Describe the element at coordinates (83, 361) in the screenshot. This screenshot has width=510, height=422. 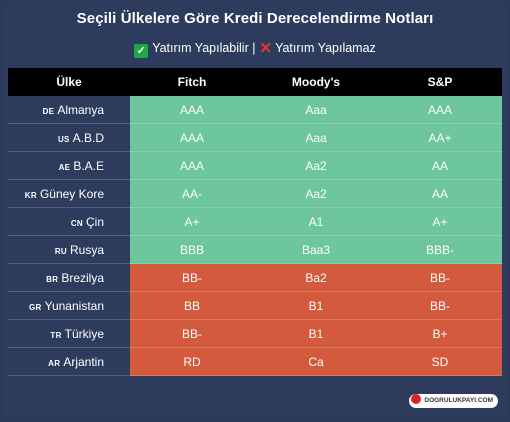
I see `country-name: Arjantin` at that location.